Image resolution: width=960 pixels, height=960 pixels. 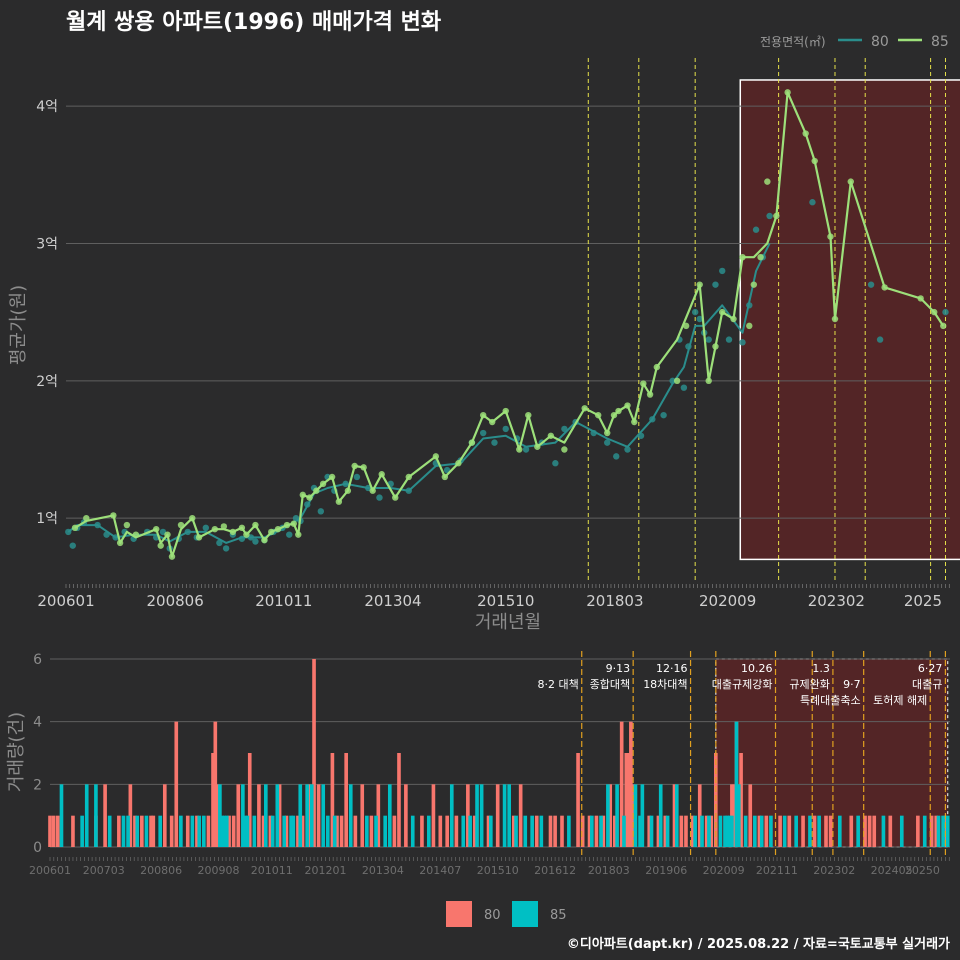 What do you see at coordinates (104, 870) in the screenshot?
I see `volume-x-tick-label: 200703` at bounding box center [104, 870].